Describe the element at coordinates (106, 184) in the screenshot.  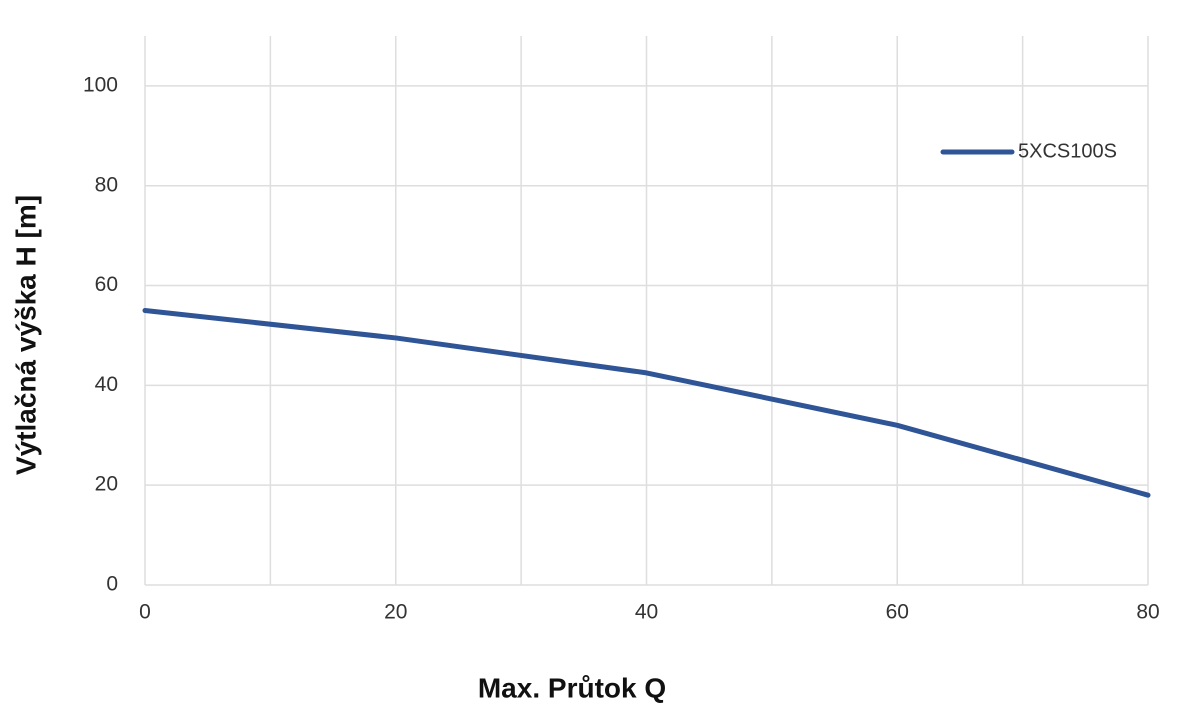
I see `y-tick-label: 80` at that location.